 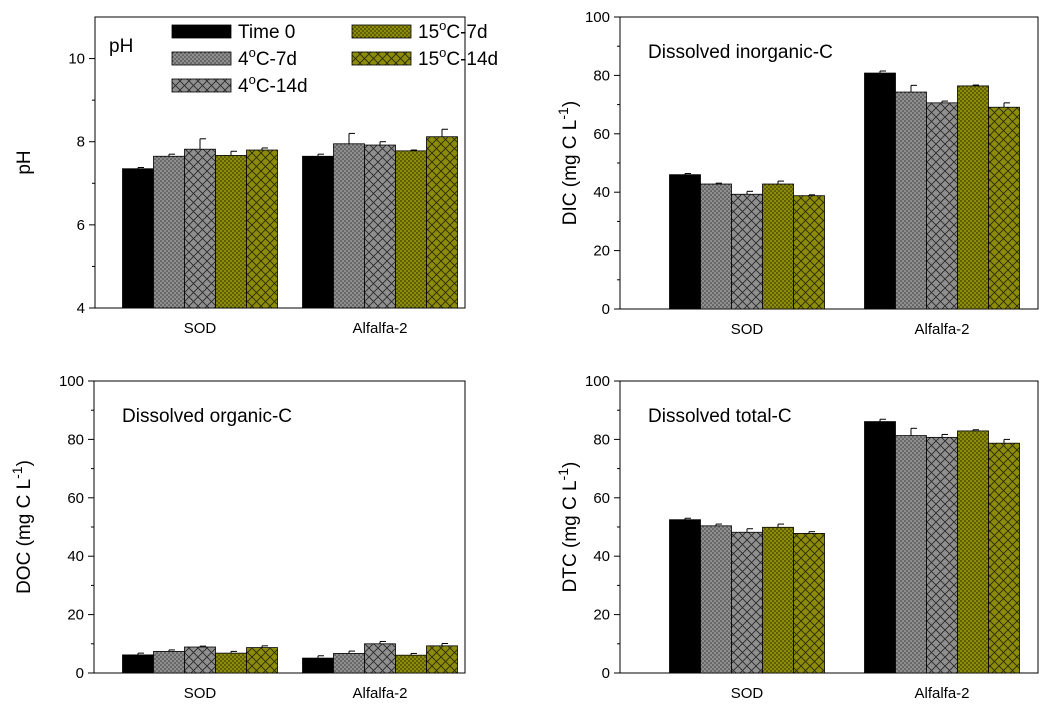 I want to click on y-axis-label: DIC (mg C L-1), so click(x=568, y=163).